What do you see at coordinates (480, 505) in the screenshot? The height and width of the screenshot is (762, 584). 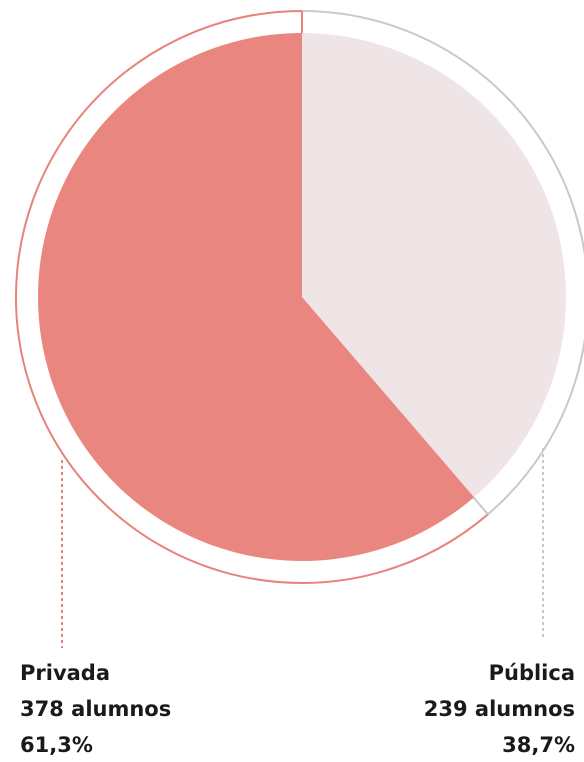 I see `ring-divider` at bounding box center [480, 505].